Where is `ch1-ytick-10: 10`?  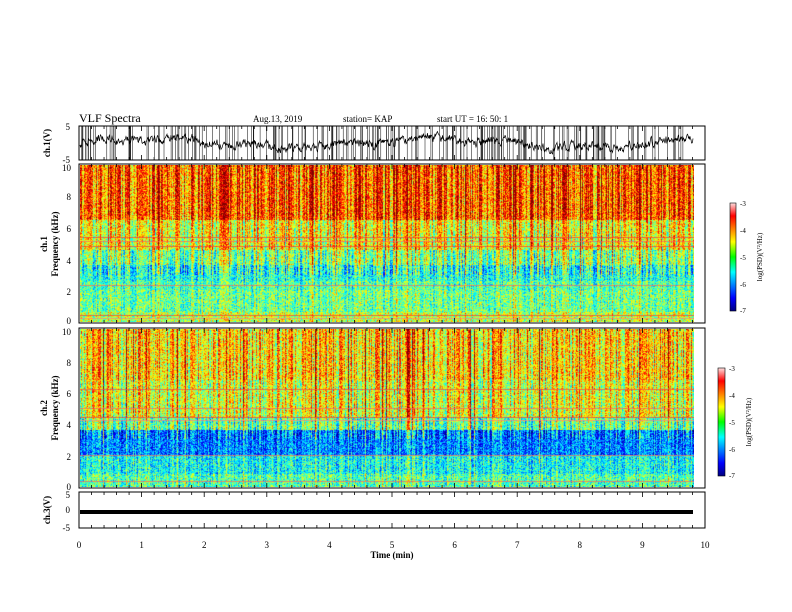 ch1-ytick-10: 10 is located at coordinates (67, 168).